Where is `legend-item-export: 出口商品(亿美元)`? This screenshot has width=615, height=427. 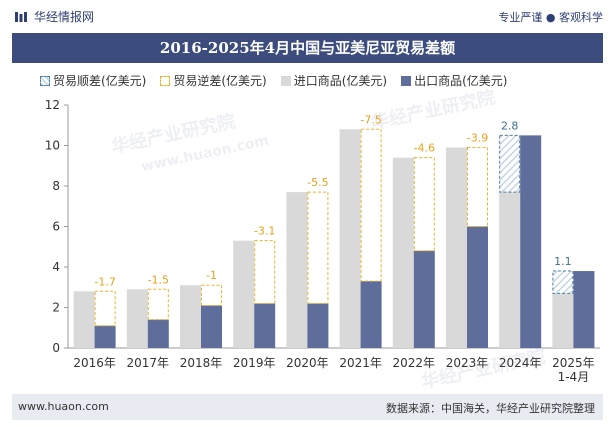
legend-item-export: 出口商品(亿美元) is located at coordinates (454, 80).